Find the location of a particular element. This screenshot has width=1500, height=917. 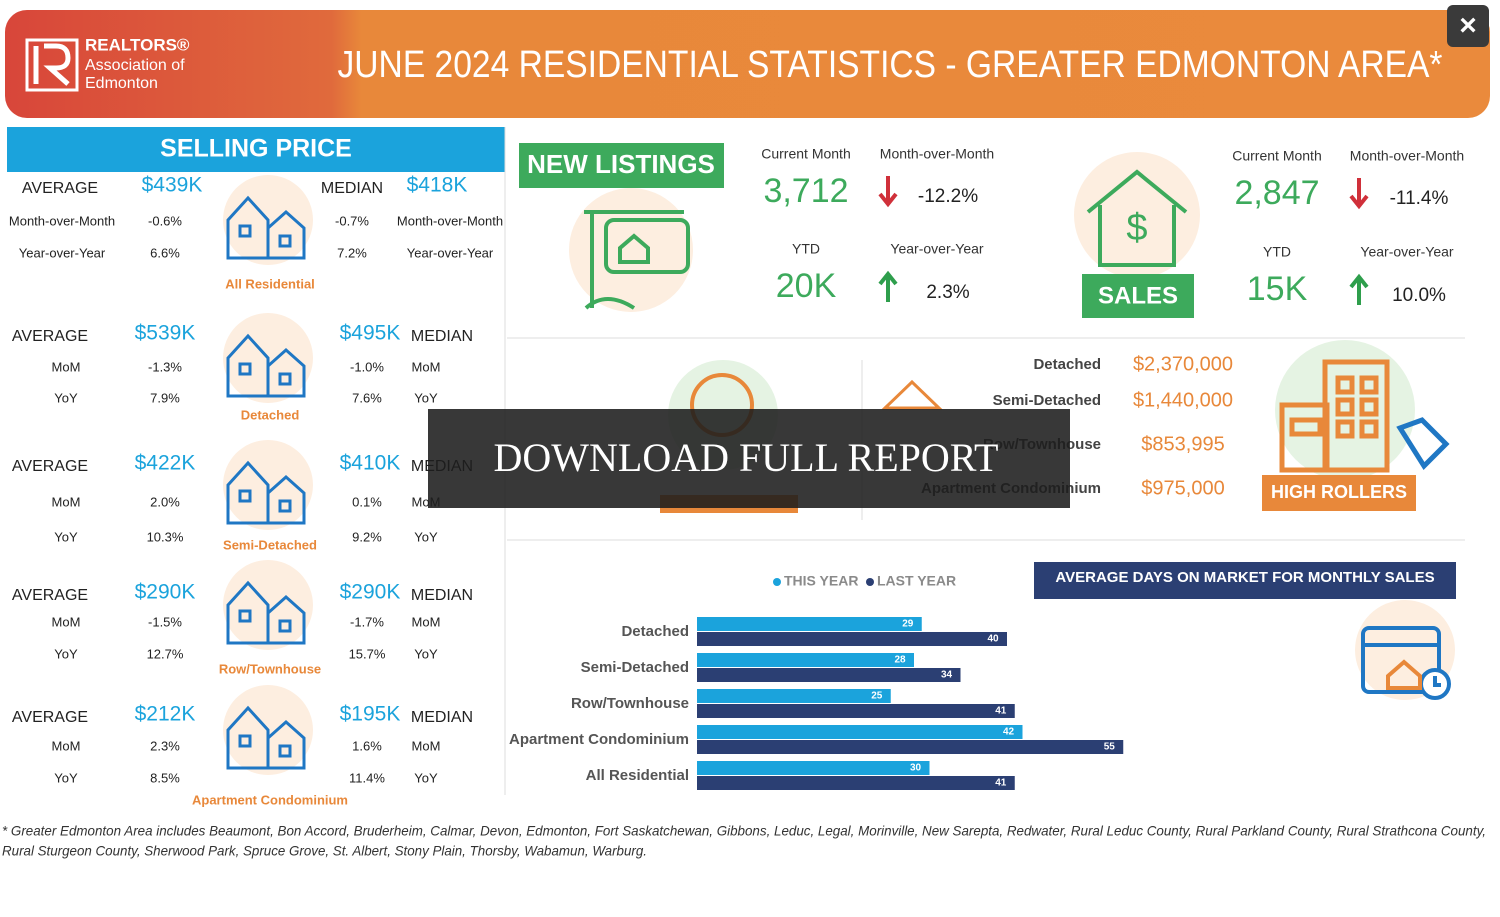

row-value: 2.0% is located at coordinates (165, 501).